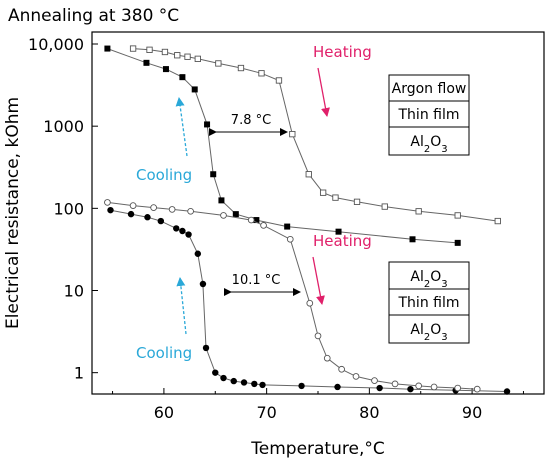  I want to click on heating-arrow-lower, so click(318, 280).